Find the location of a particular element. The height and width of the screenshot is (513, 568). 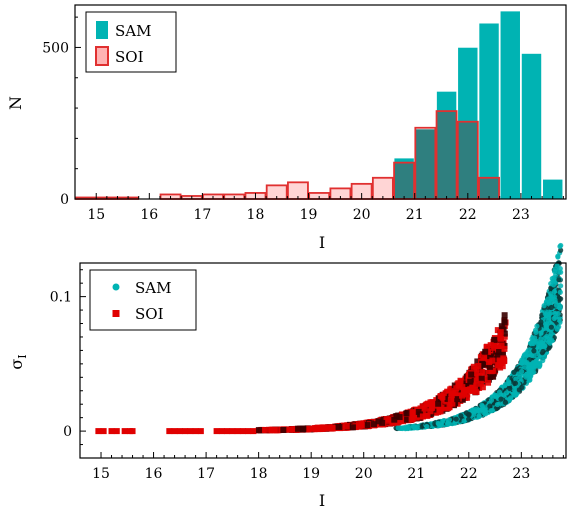

scatter-xtick-label: 16 is located at coordinates (154, 474).